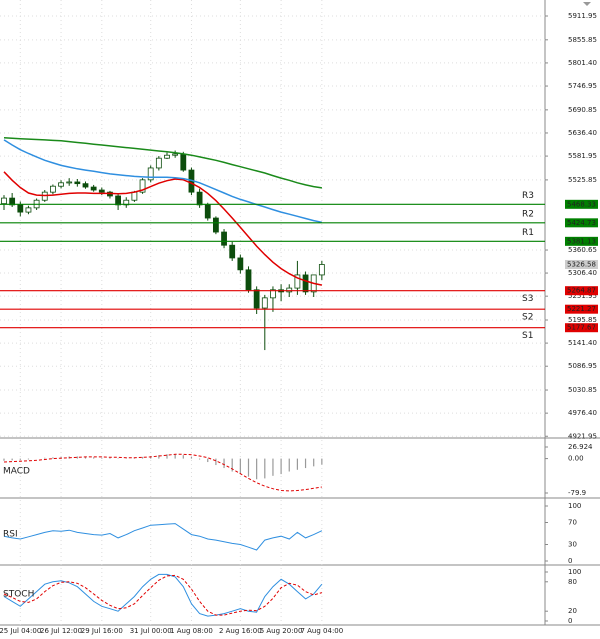 Image resolution: width=600 pixels, height=639 pixels. Describe the element at coordinates (572, 522) in the screenshot. I see `y-tick-label: 70` at that location.